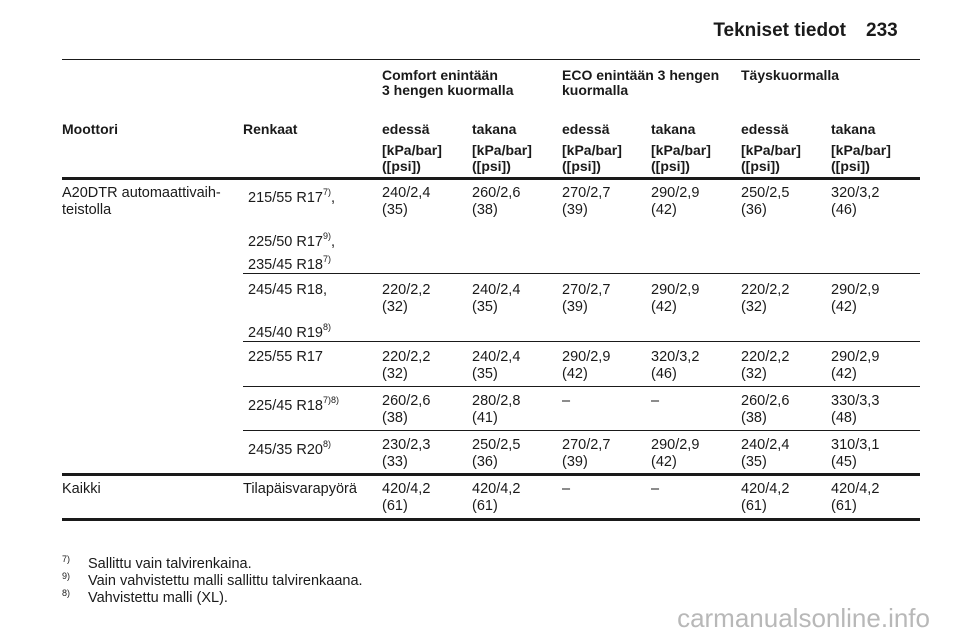  I want to click on group-header-eco: ECO enintään 3 hengen kuormalla, so click(641, 82).